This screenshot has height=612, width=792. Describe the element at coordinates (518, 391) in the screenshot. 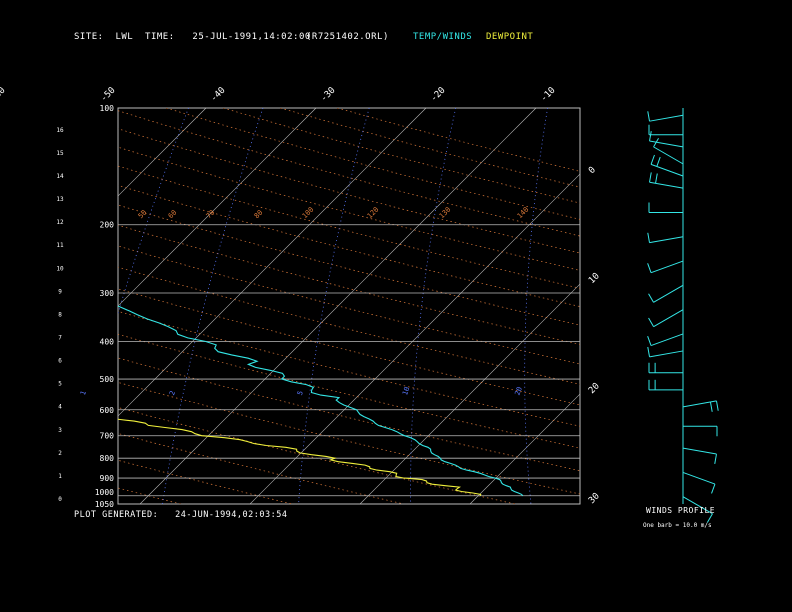

I see `mixing-ratio-tick-label: 20` at that location.